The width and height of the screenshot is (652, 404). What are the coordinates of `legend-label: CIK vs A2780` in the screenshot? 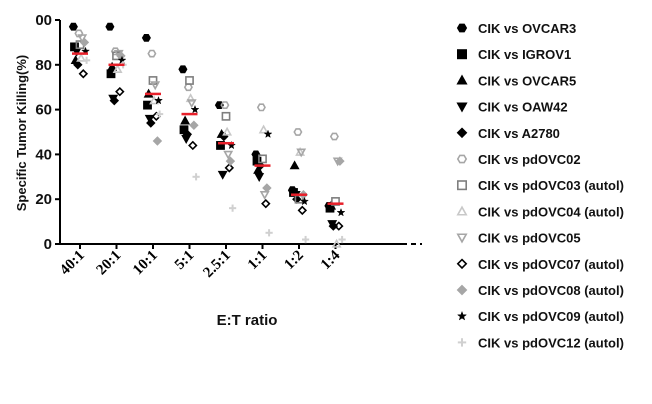 It's located at (519, 133).